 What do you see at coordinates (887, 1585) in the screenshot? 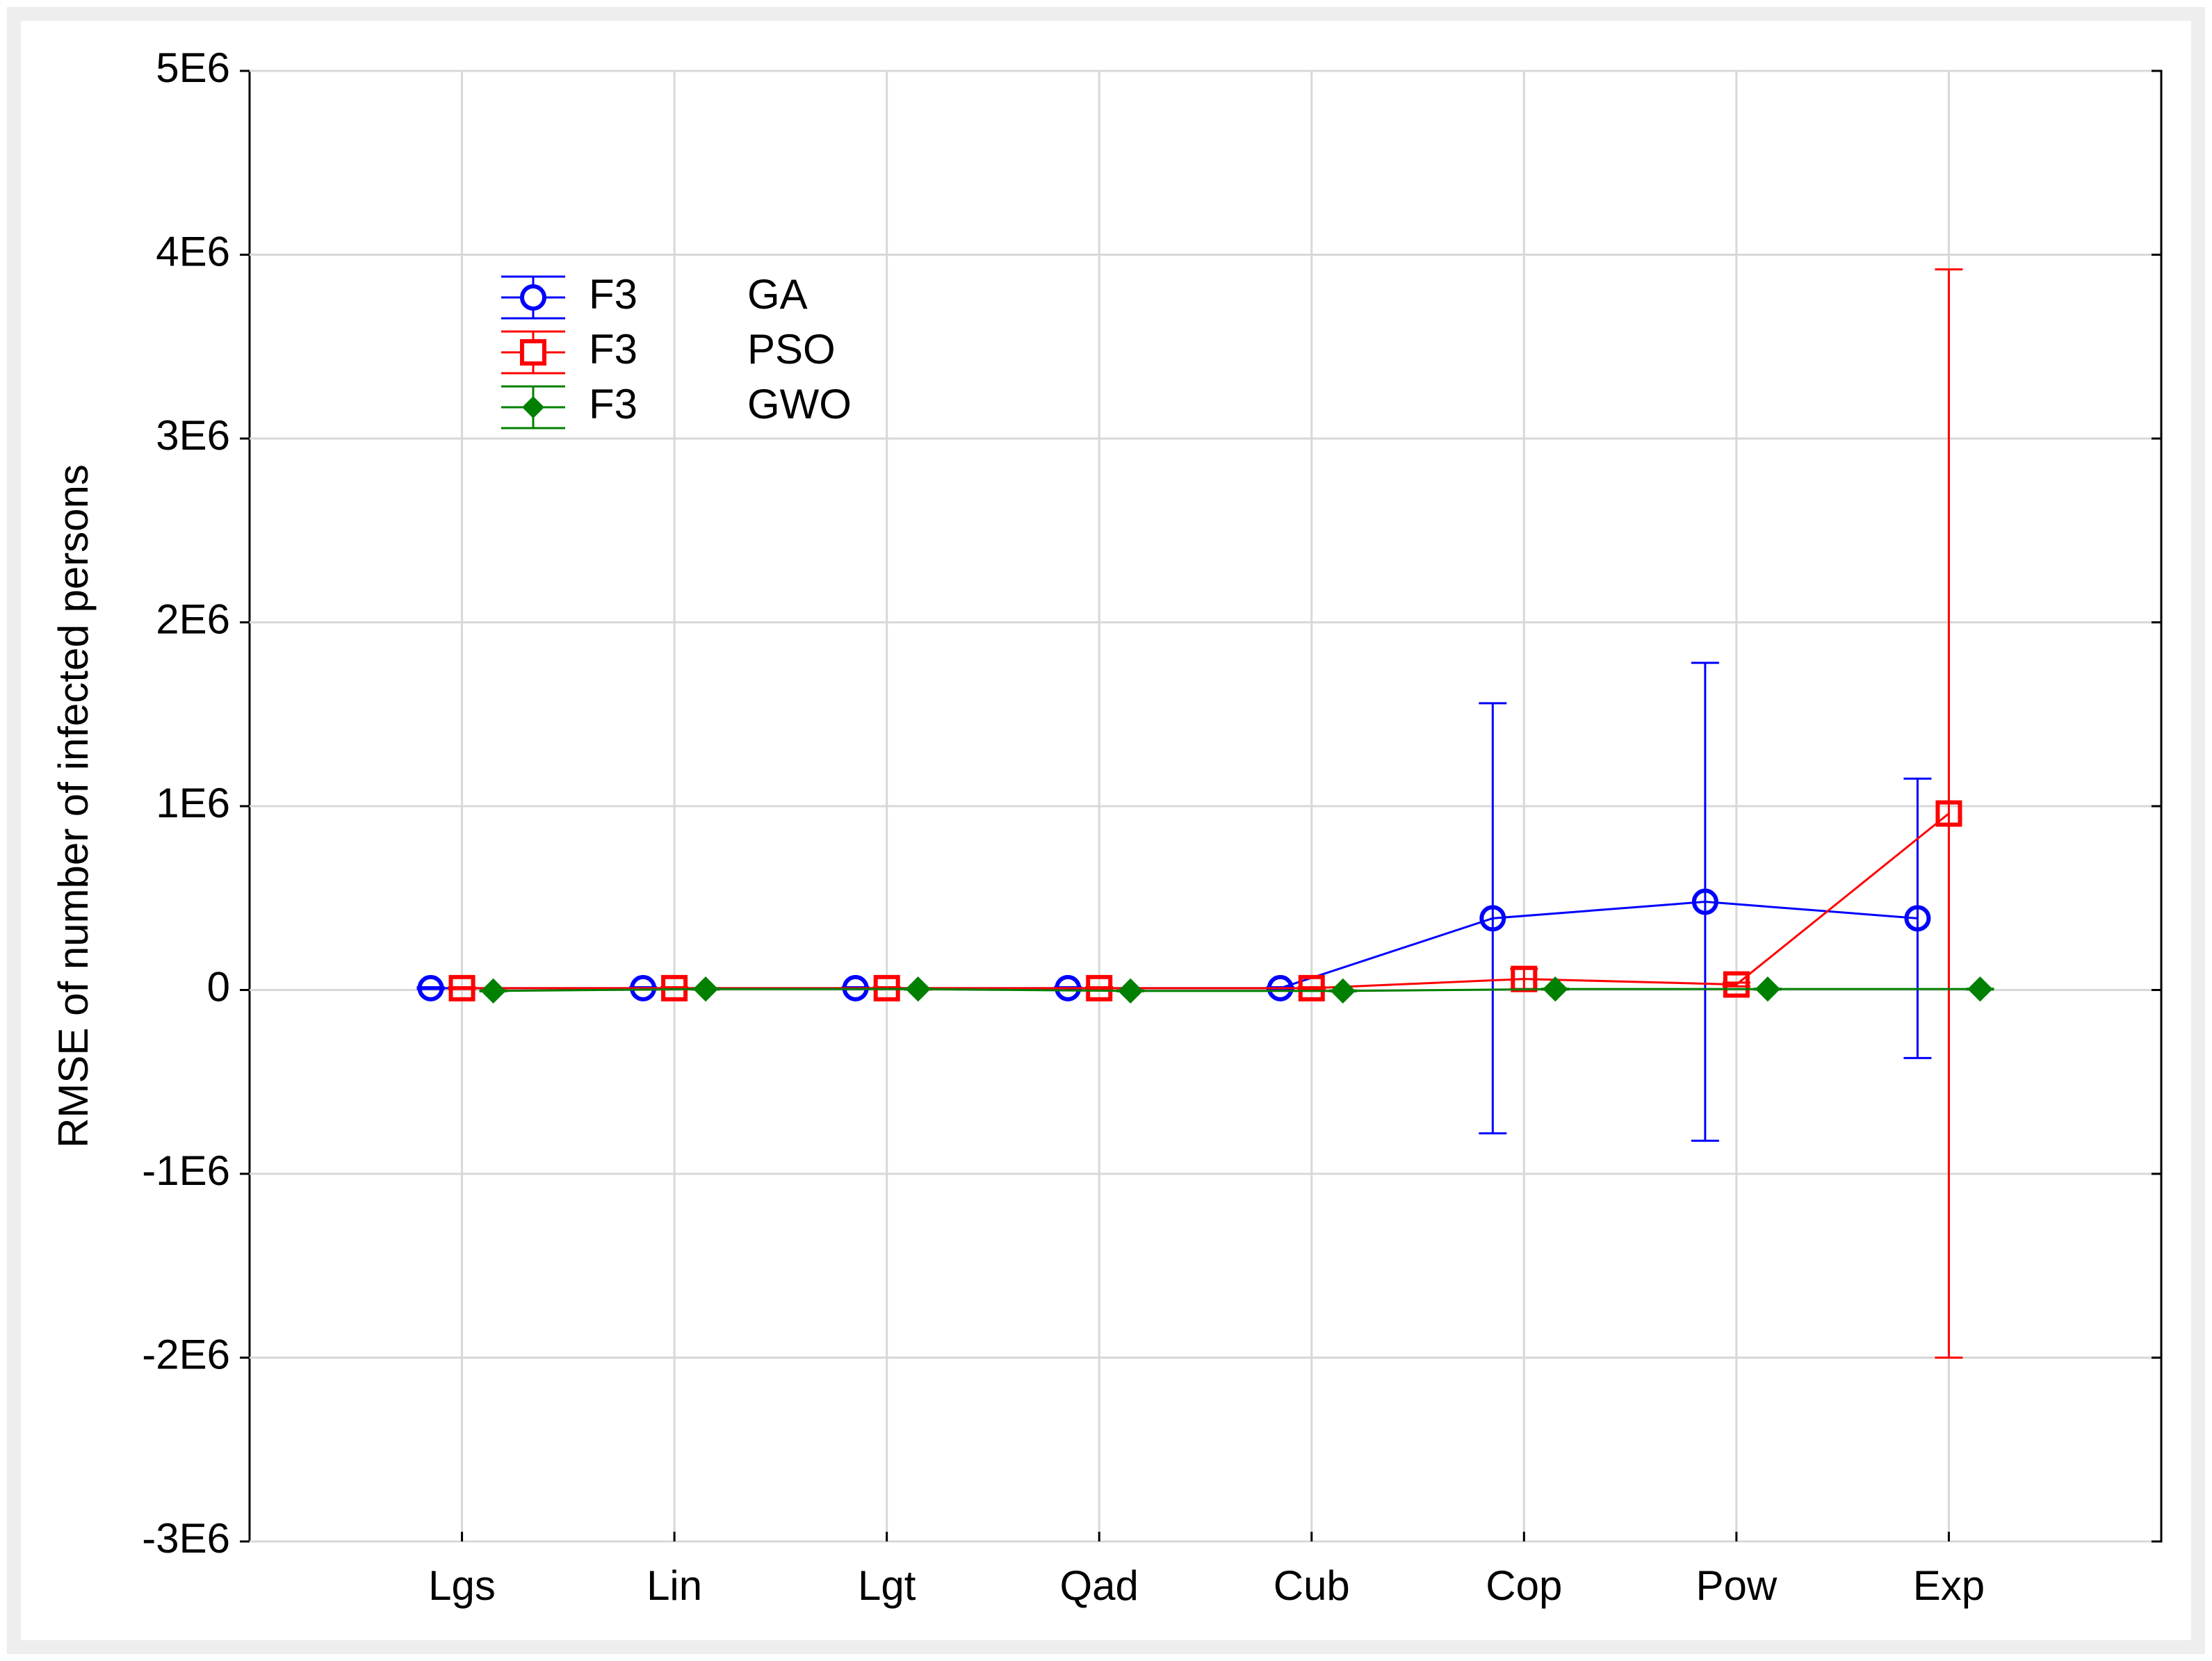
I see `x-tick-label: Lgt` at bounding box center [887, 1585].